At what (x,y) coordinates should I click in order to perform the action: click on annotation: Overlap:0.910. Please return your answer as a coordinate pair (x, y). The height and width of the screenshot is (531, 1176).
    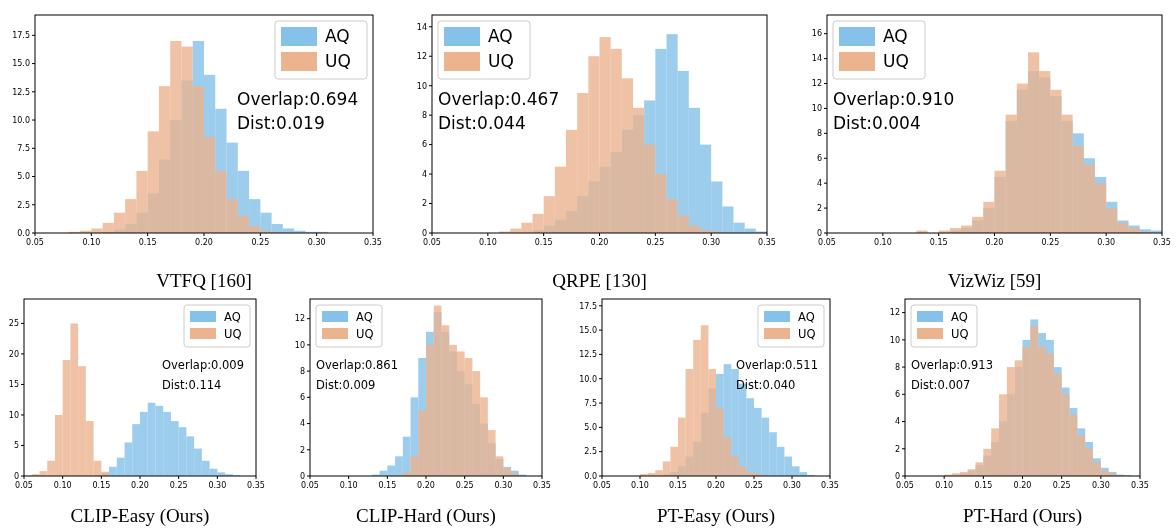
    Looking at the image, I should click on (894, 99).